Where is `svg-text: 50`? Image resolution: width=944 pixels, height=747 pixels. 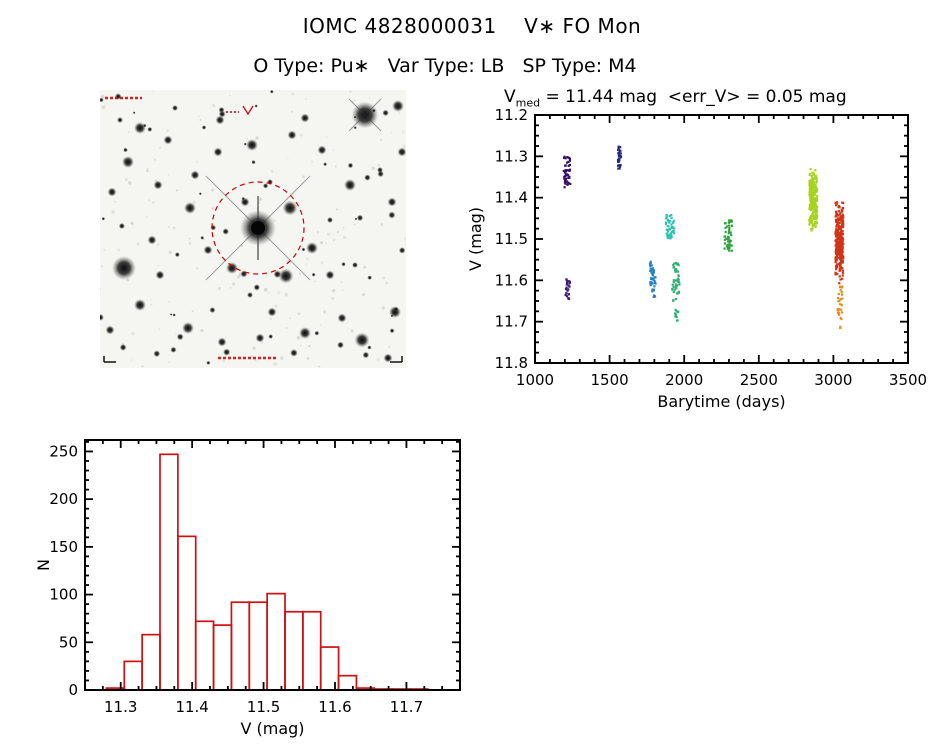
svg-text: 50 is located at coordinates (68, 642).